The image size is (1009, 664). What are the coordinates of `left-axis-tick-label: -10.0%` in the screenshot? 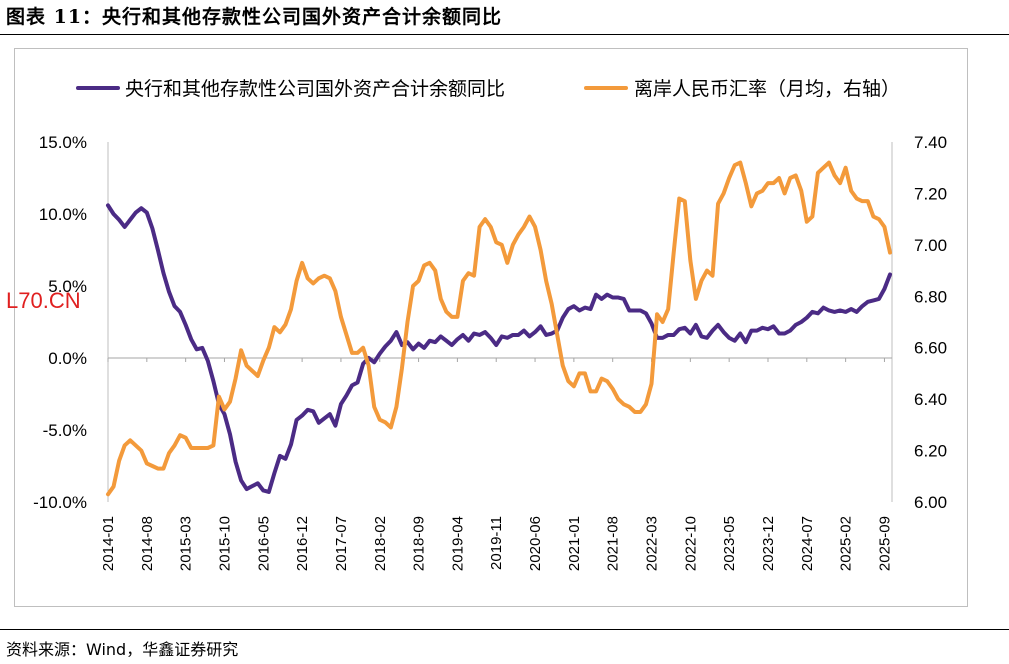 It's located at (60, 502).